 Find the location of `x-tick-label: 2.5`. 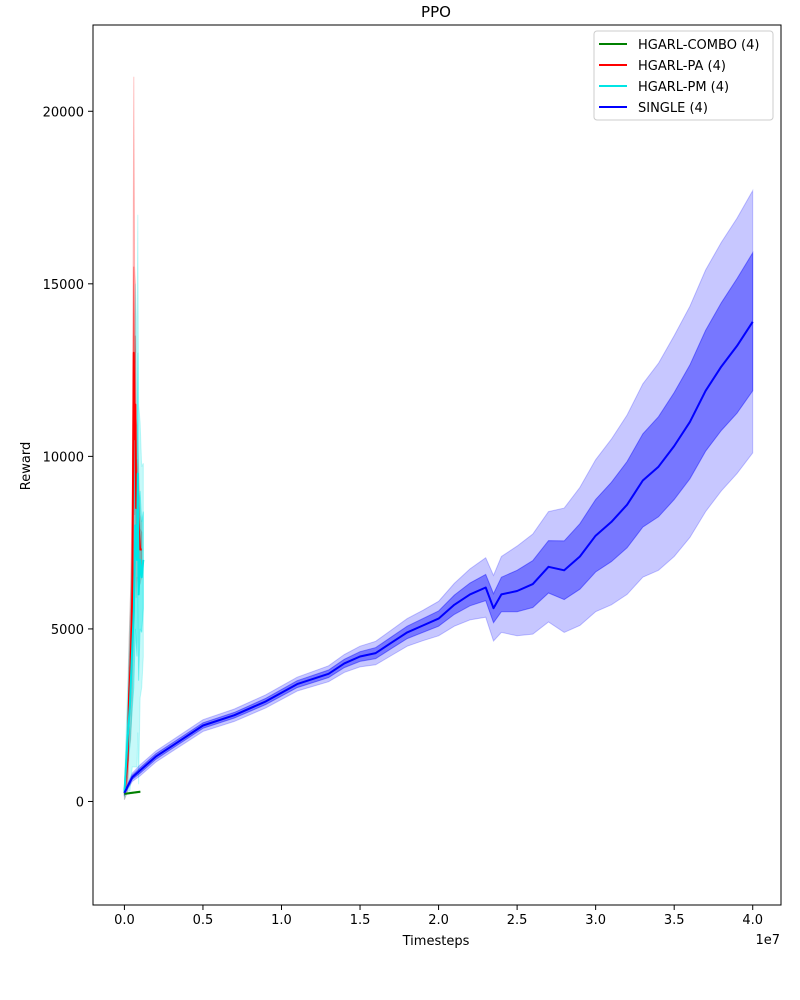

x-tick-label: 2.5 is located at coordinates (517, 920).